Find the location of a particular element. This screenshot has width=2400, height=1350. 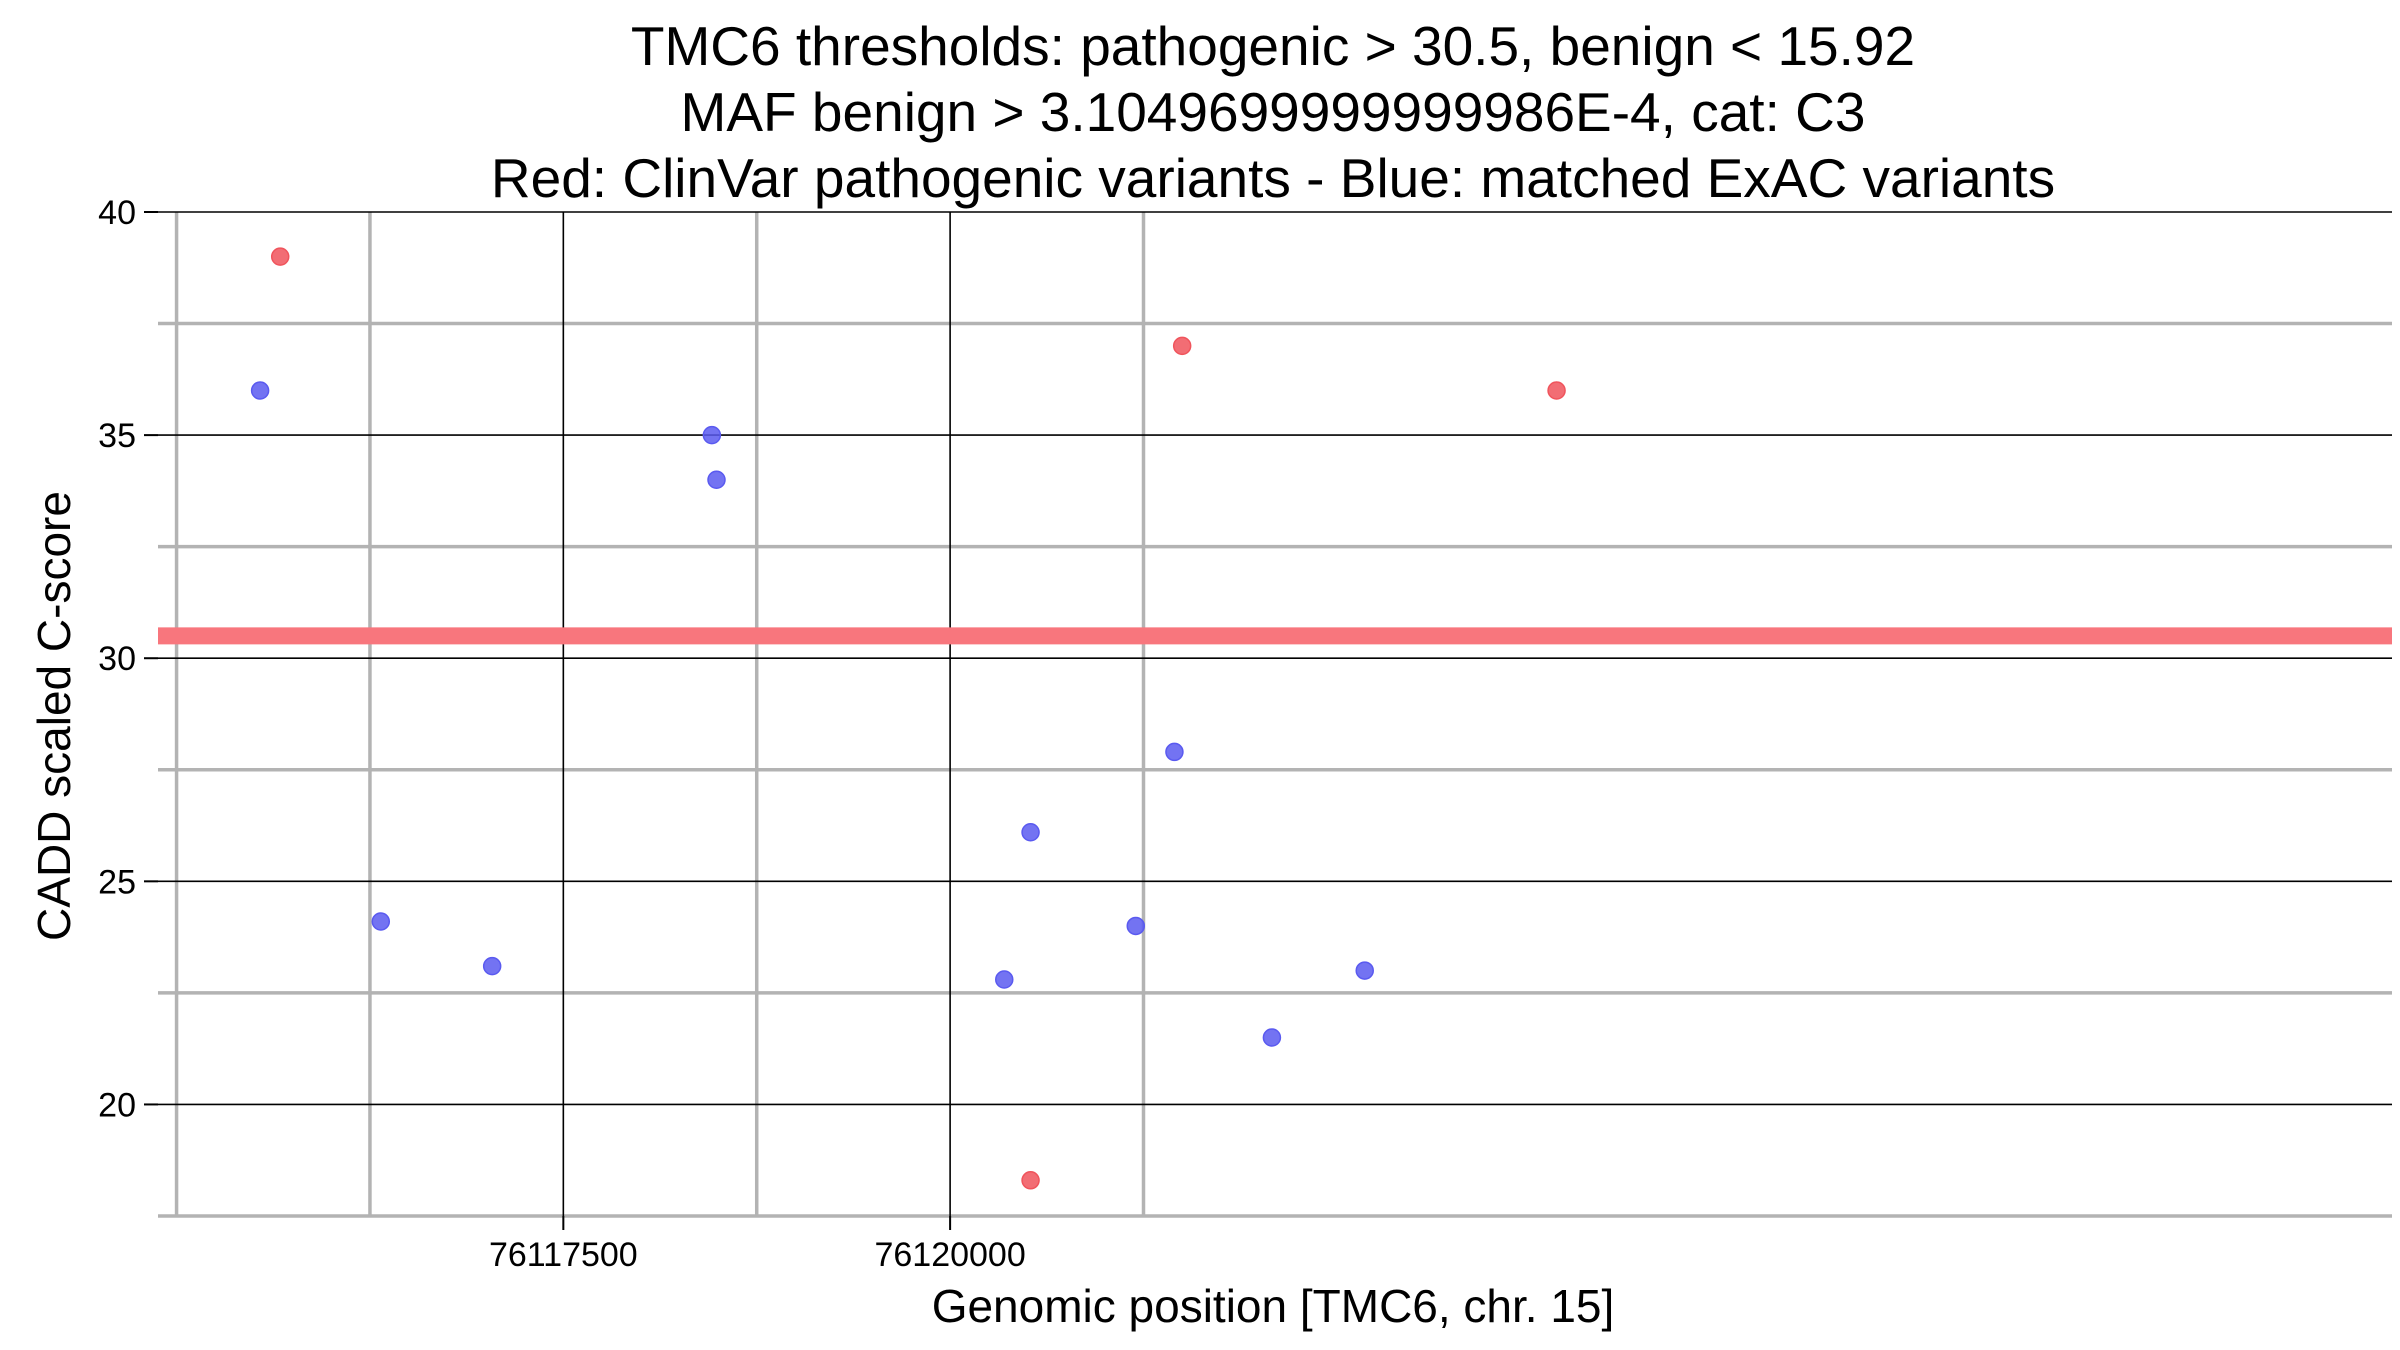

y-tick-label-0: 20 is located at coordinates (117, 1105).